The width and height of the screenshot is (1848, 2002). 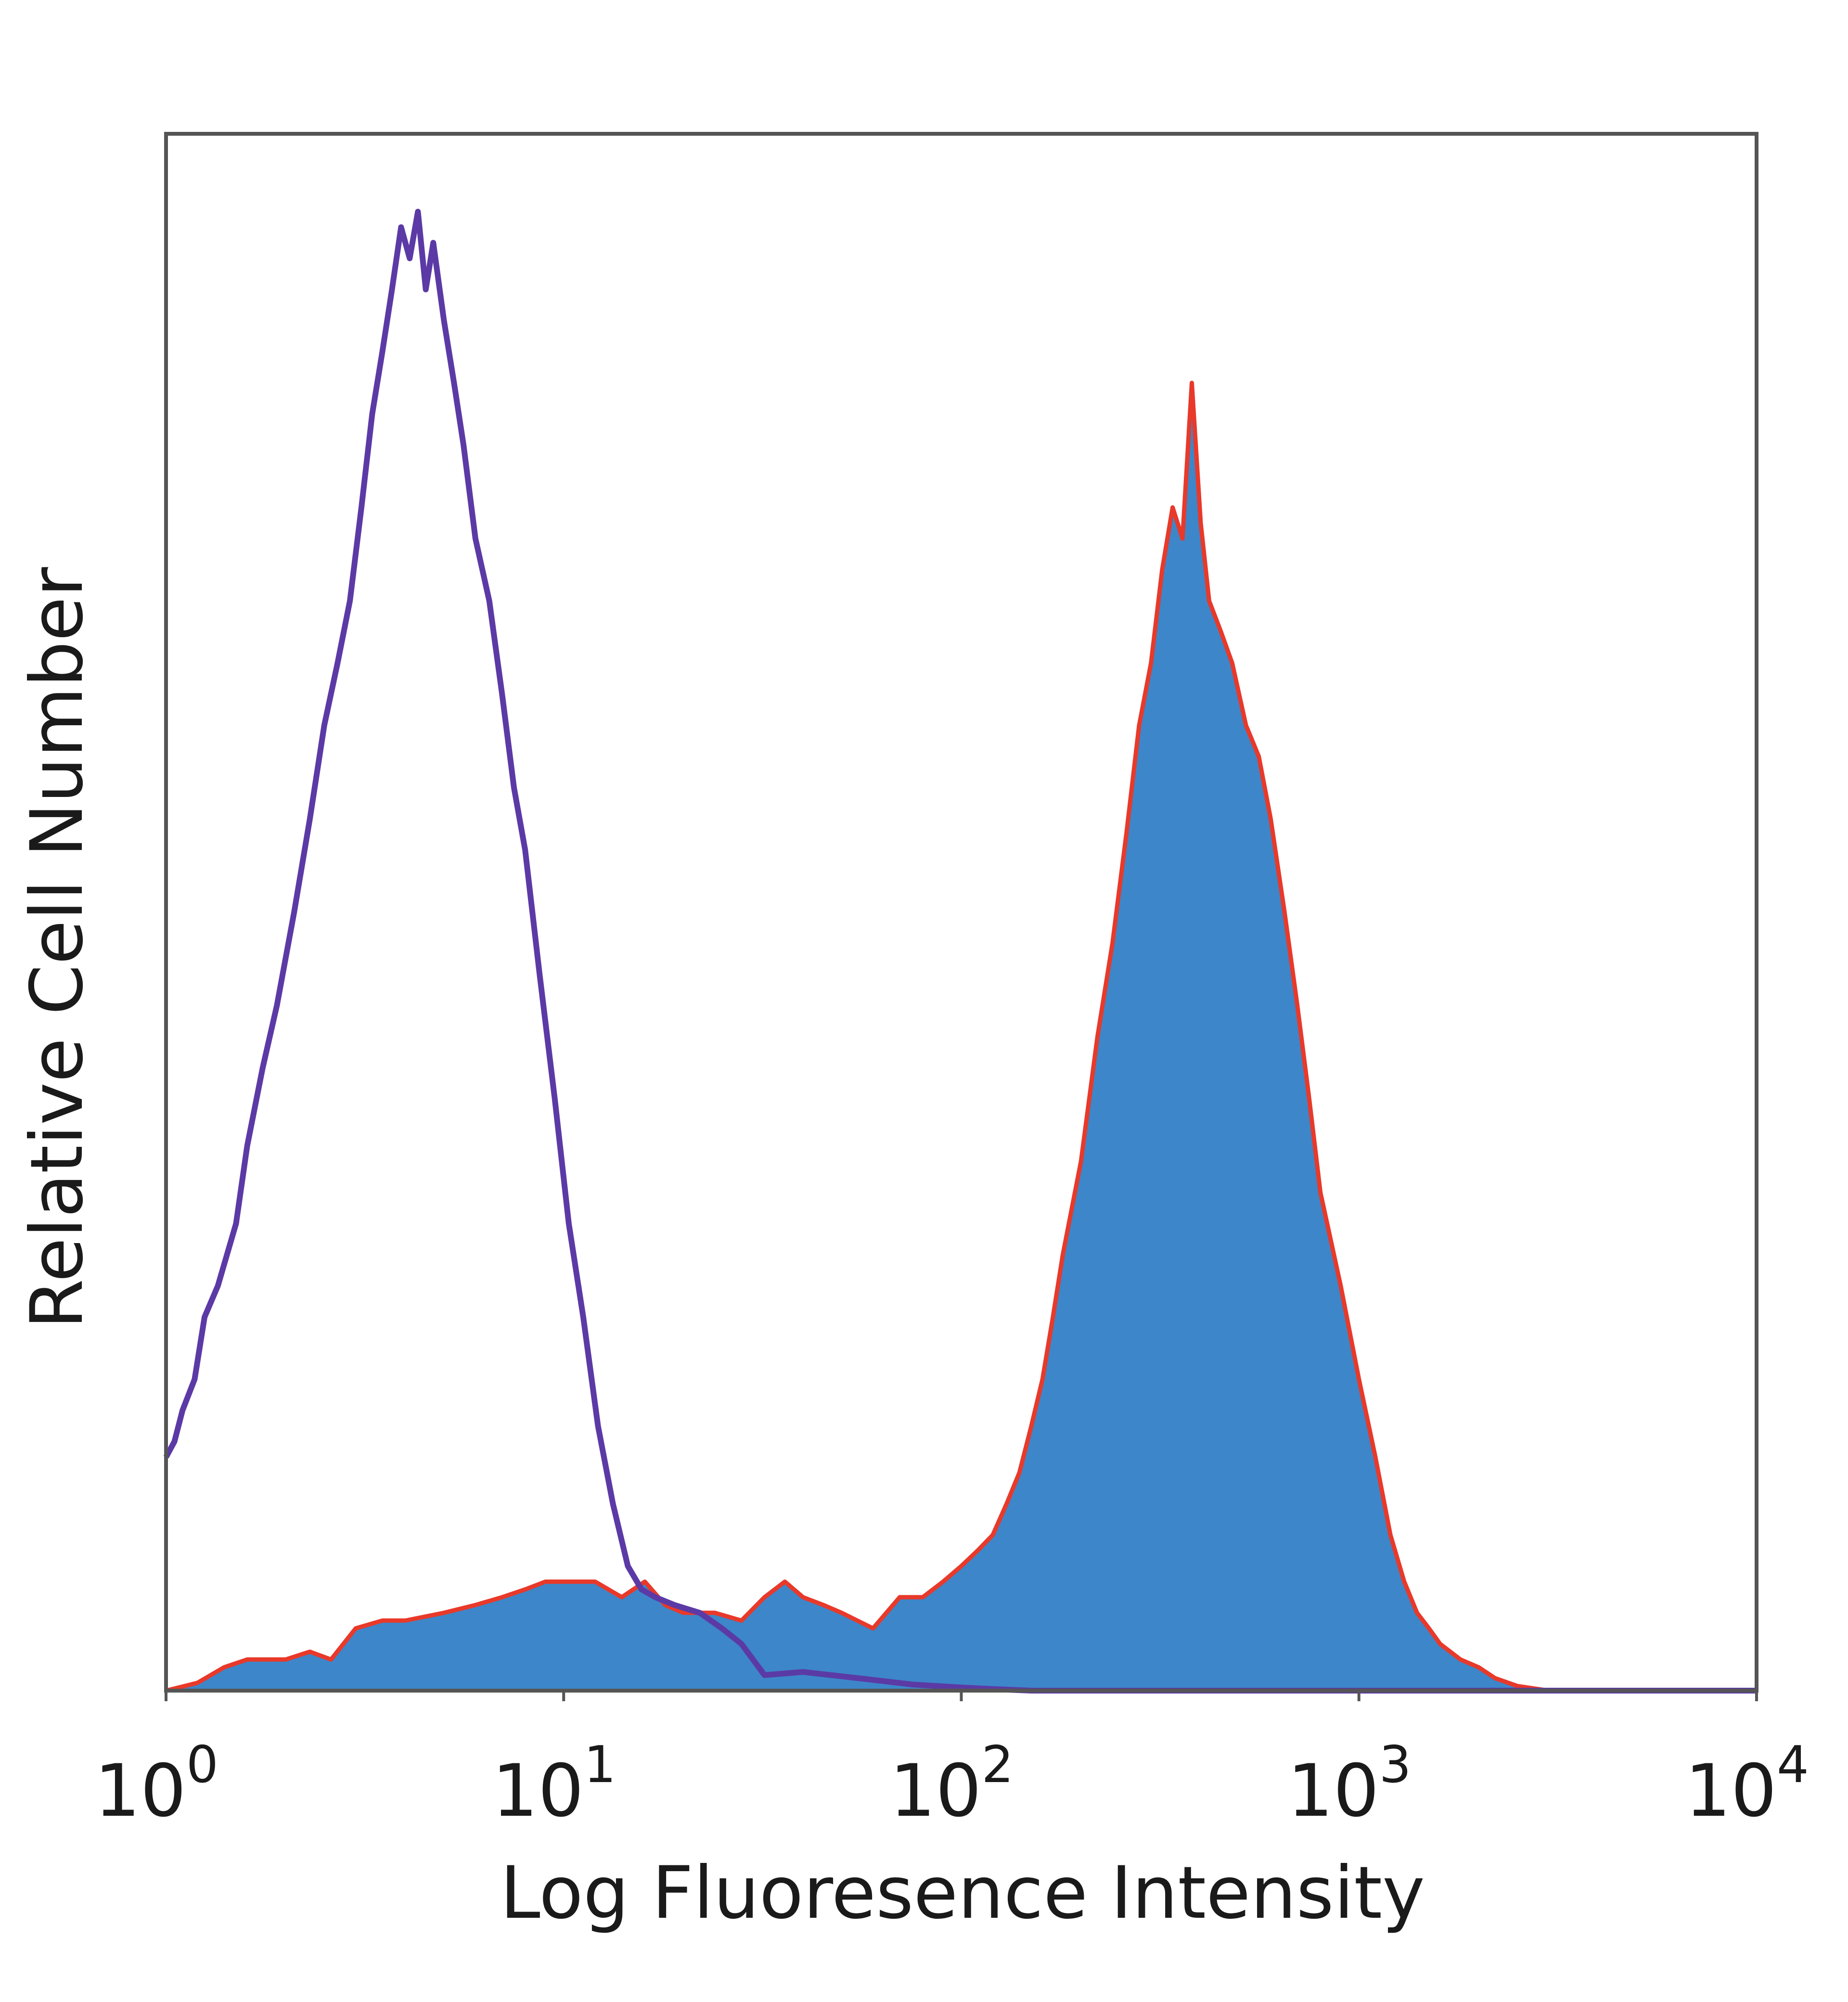 What do you see at coordinates (57, 948) in the screenshot?
I see `y-axis-label: Relative Cell Number` at bounding box center [57, 948].